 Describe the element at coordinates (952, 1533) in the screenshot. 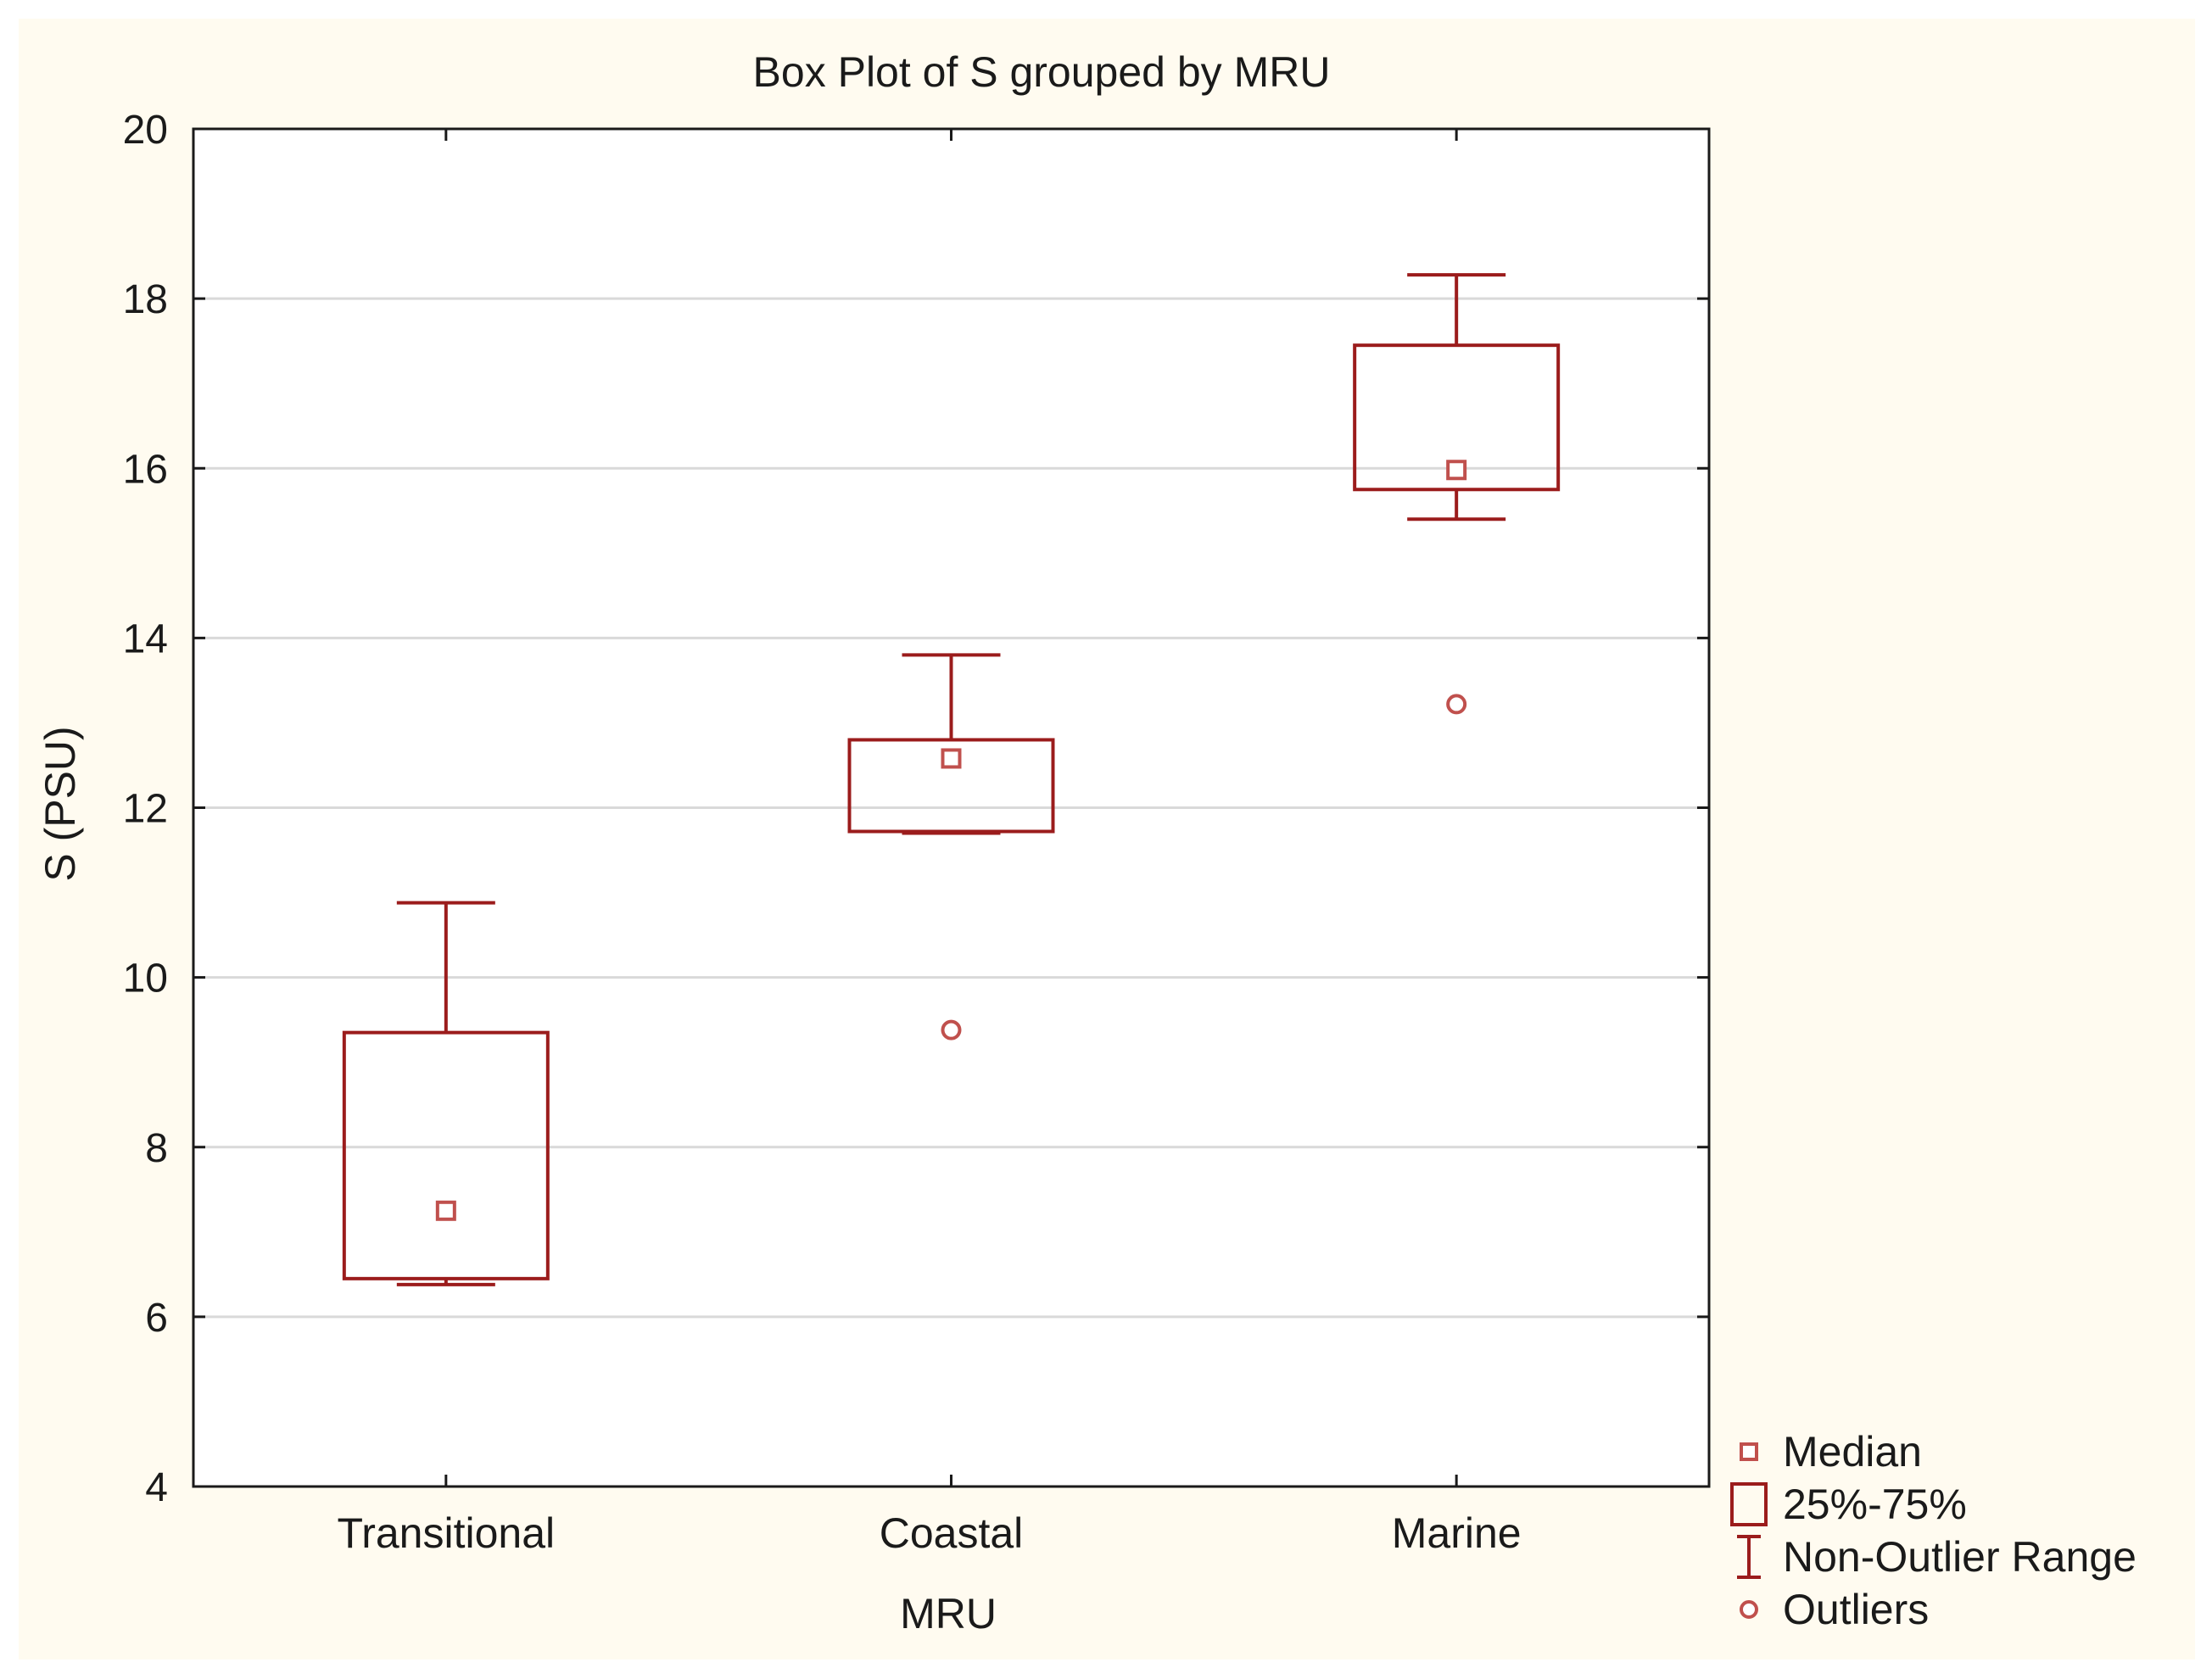

I see `x-tick-label: Coastal` at that location.